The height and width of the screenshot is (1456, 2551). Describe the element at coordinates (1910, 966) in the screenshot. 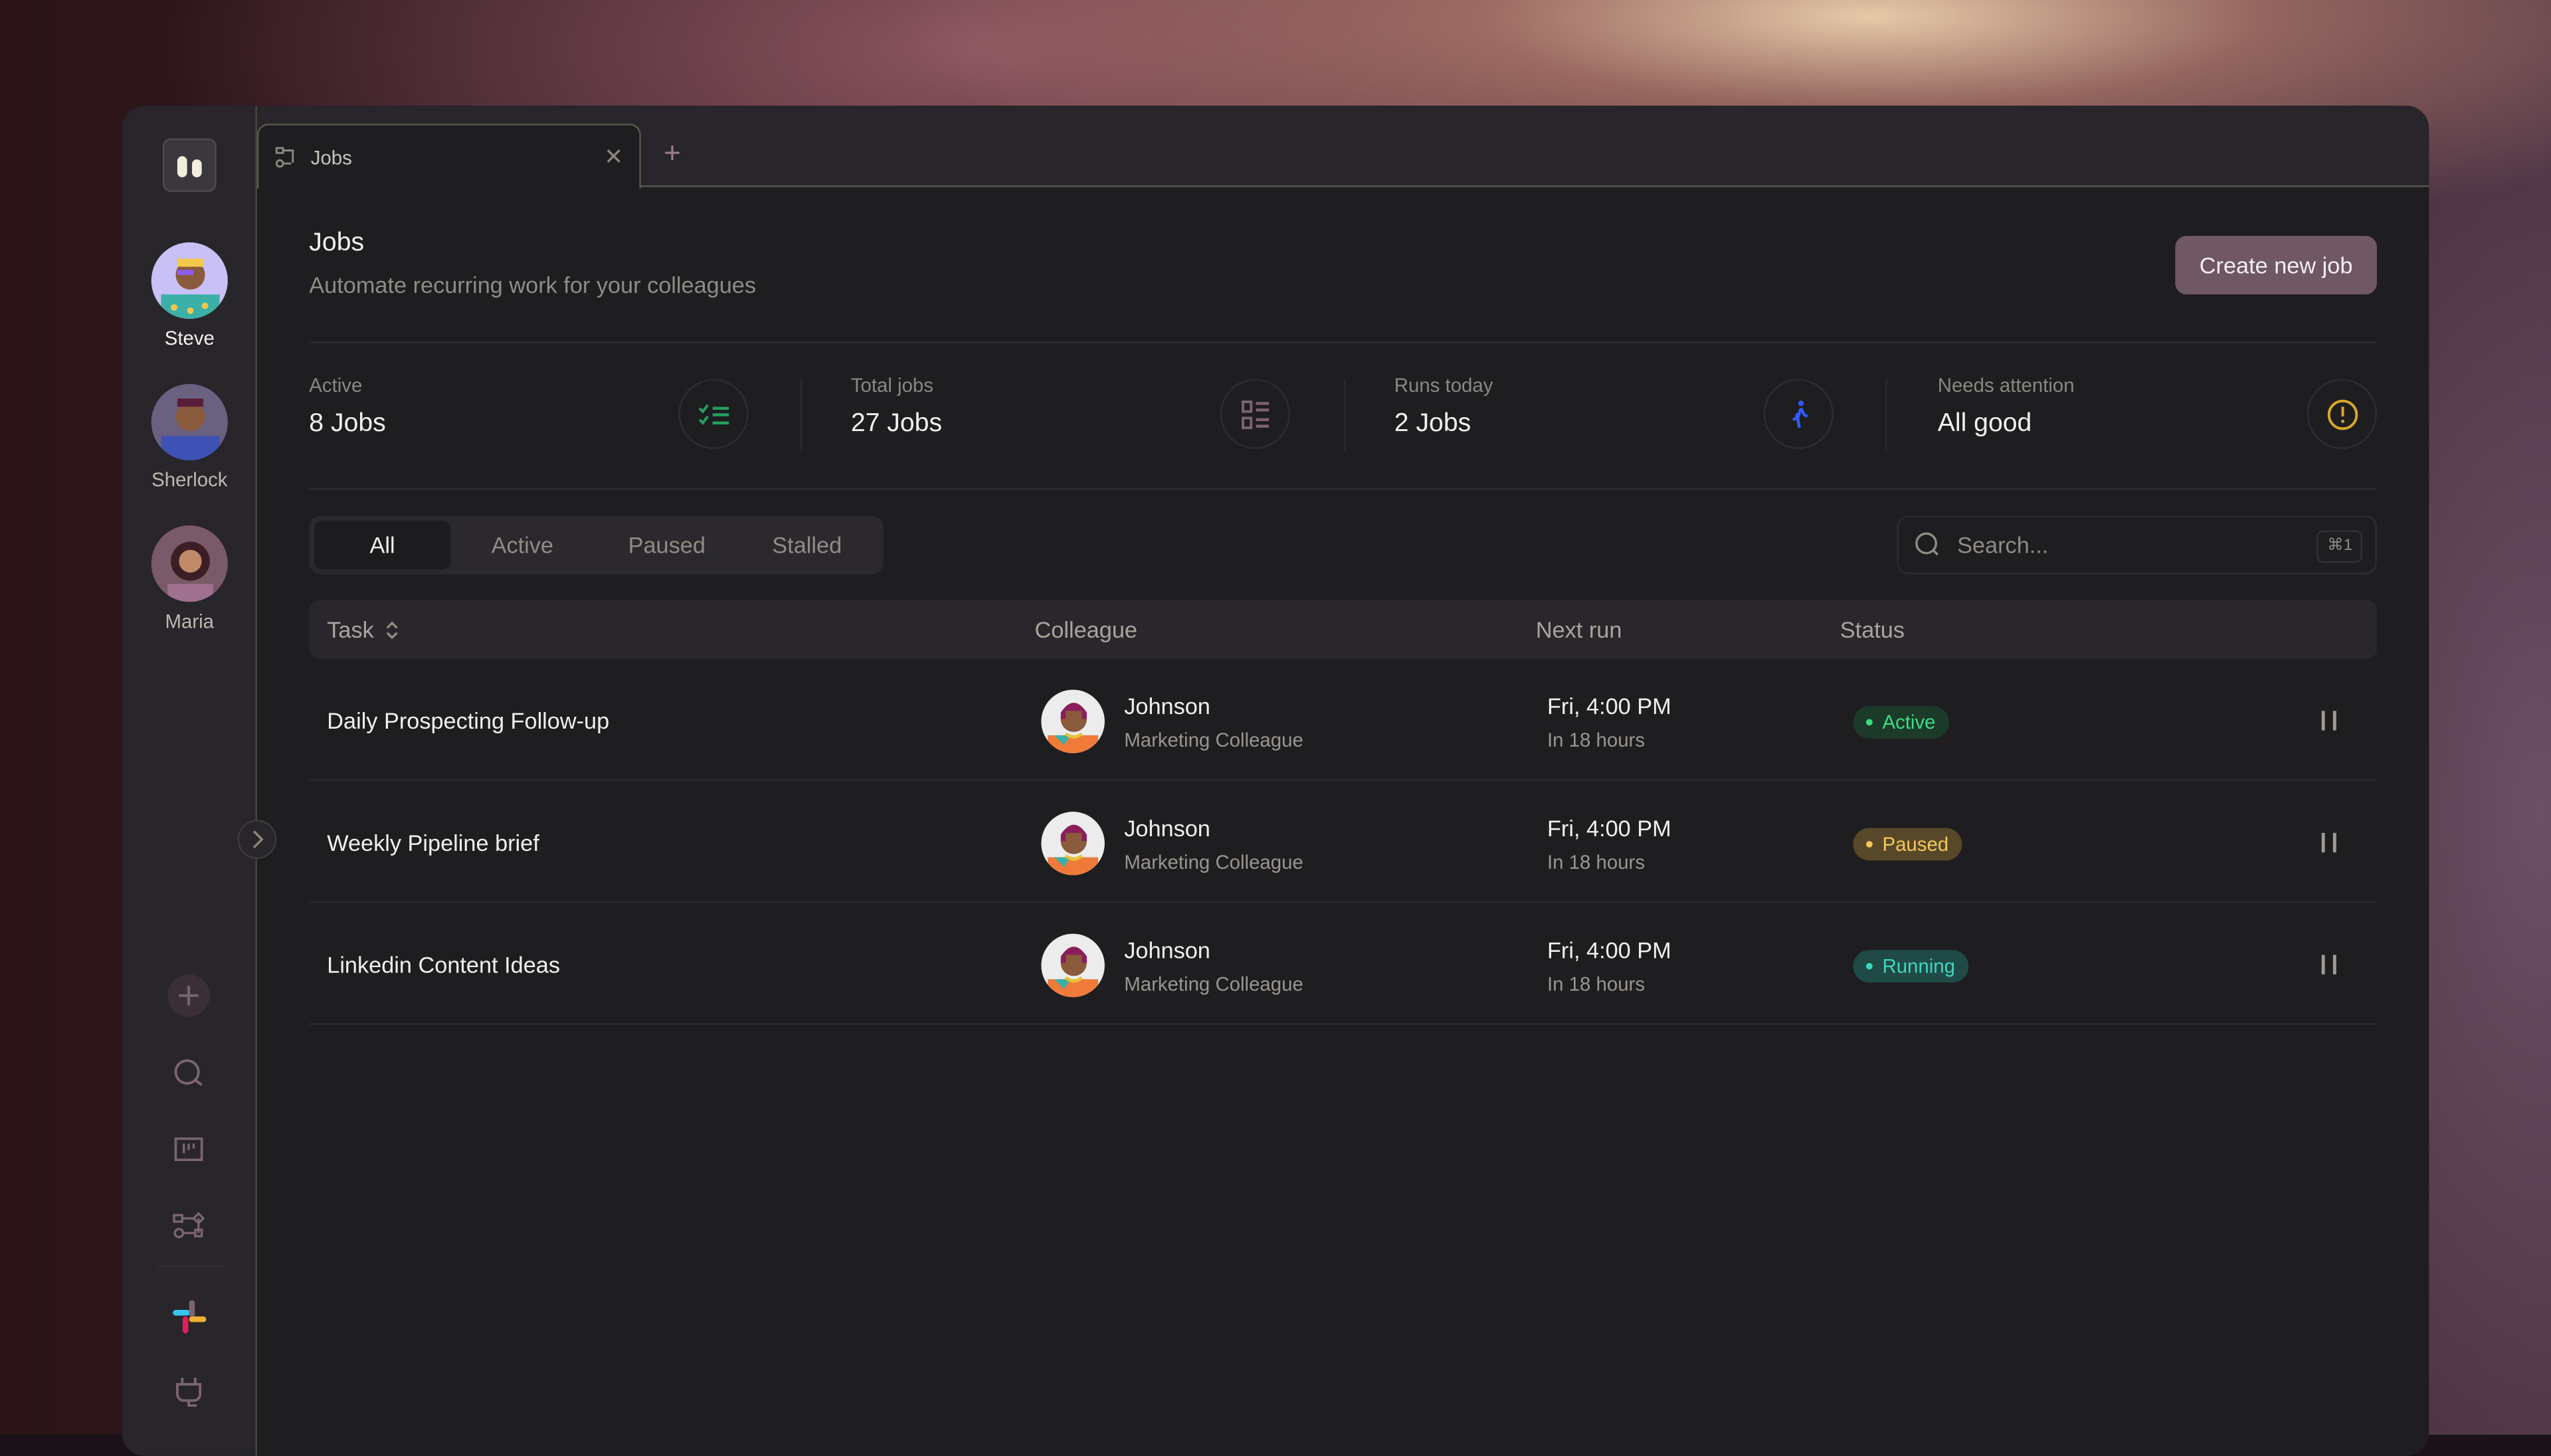

I see `status-badge: Running` at that location.